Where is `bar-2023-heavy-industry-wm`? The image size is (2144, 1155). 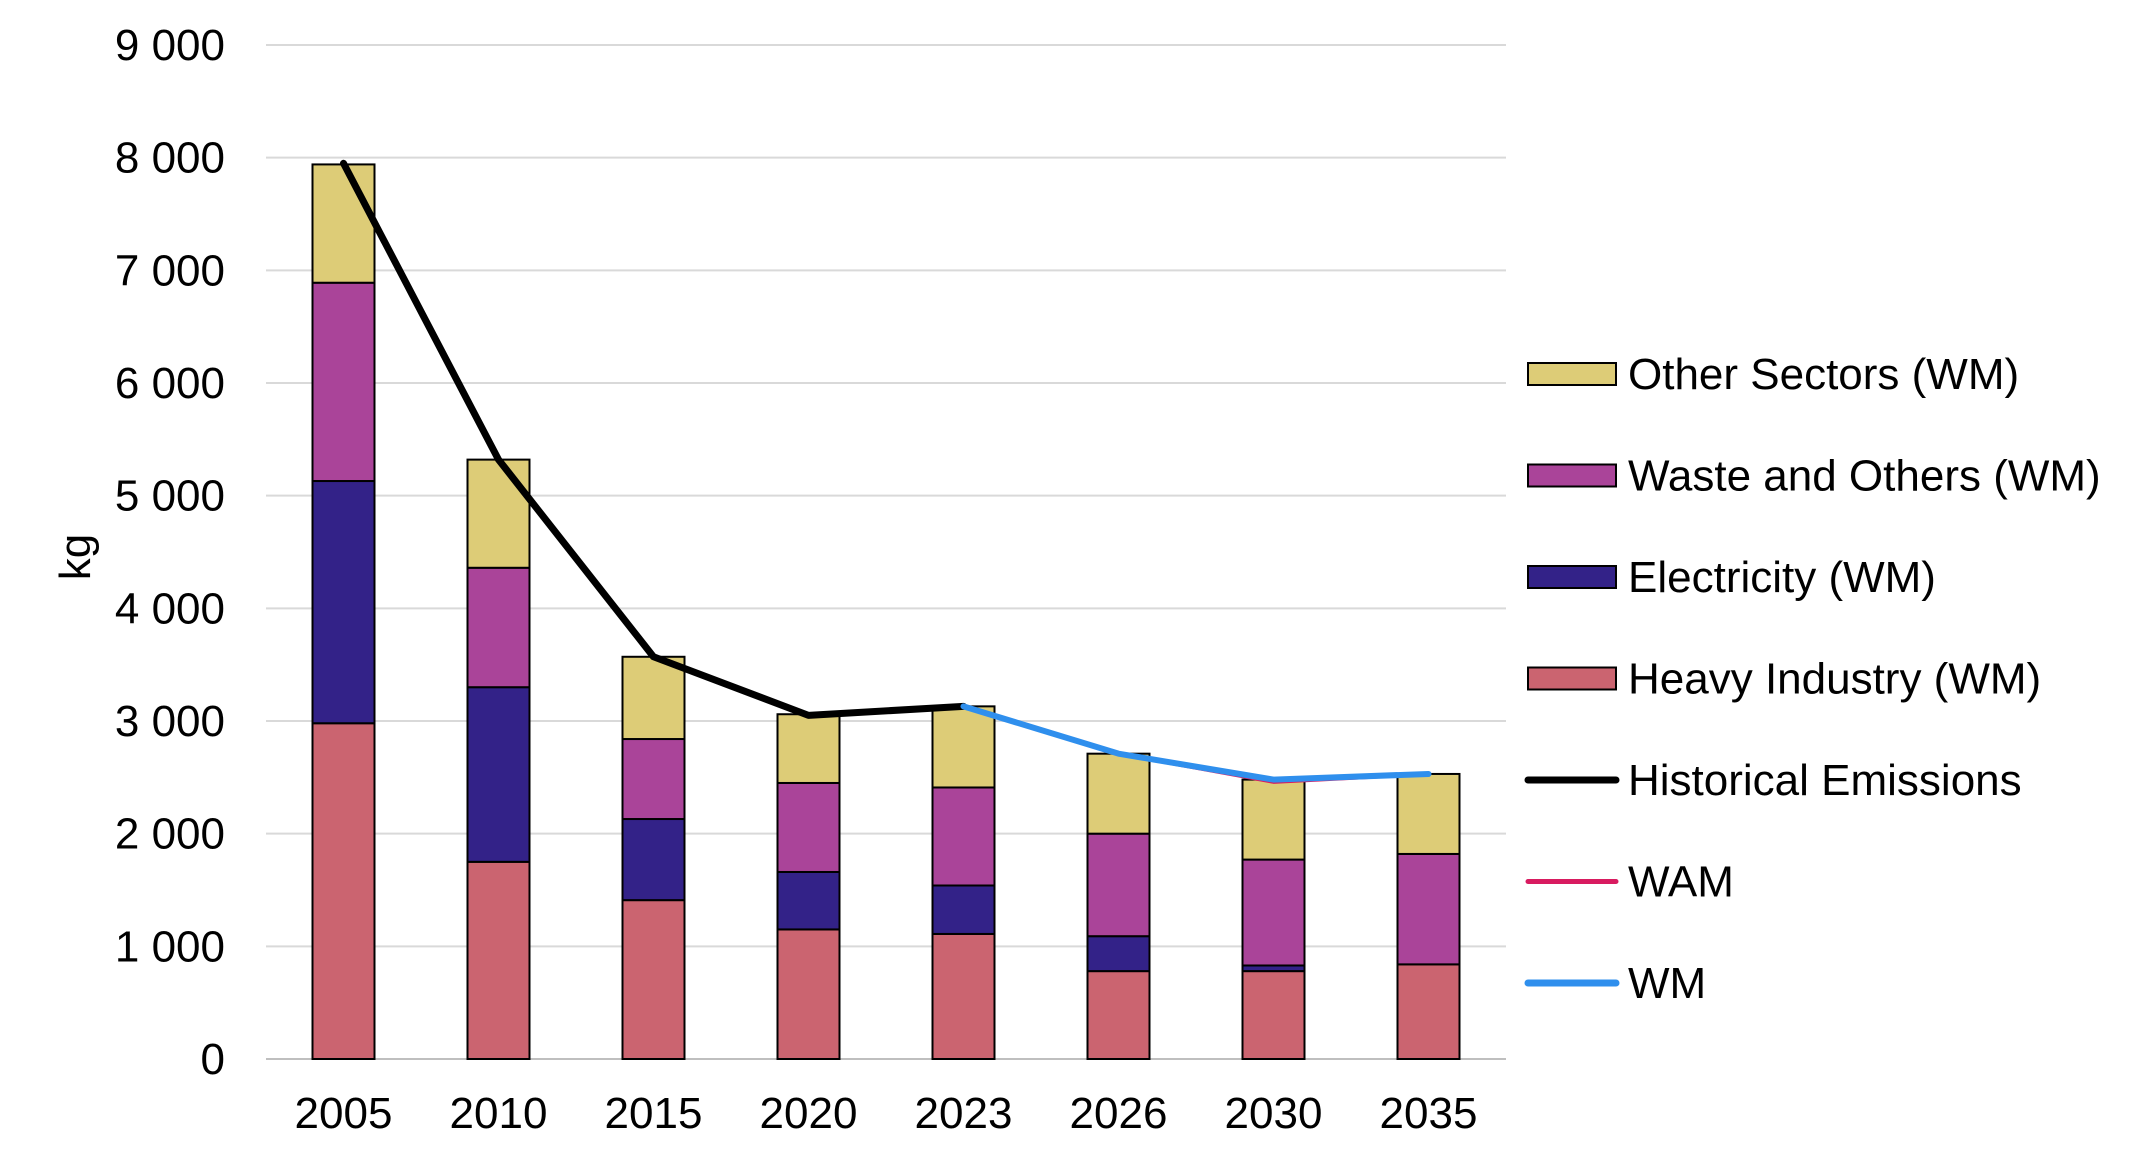 bar-2023-heavy-industry-wm is located at coordinates (963, 996).